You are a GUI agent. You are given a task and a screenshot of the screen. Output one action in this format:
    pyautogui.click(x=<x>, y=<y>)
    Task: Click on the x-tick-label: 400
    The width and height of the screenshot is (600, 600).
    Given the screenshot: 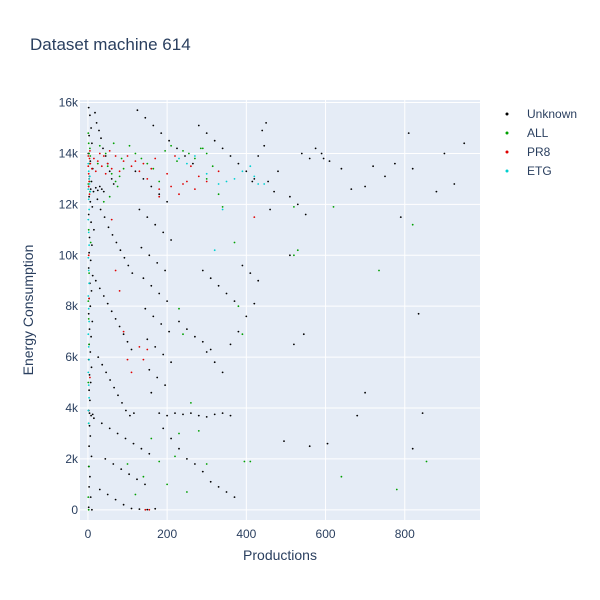 What is the action you would take?
    pyautogui.click(x=246, y=534)
    